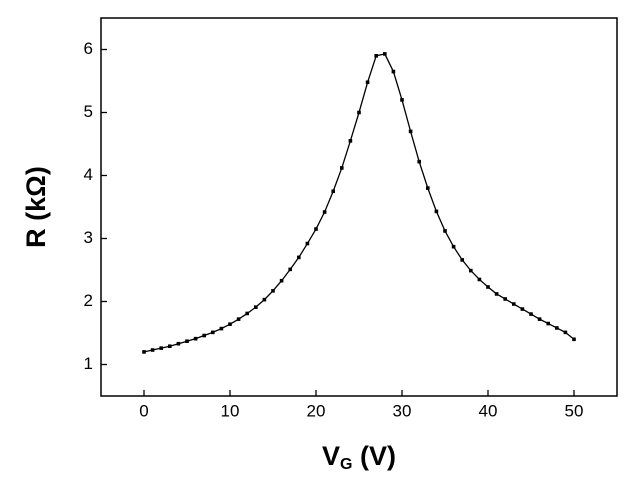 The width and height of the screenshot is (640, 487). I want to click on x-axis-title-main: V, so click(331, 456).